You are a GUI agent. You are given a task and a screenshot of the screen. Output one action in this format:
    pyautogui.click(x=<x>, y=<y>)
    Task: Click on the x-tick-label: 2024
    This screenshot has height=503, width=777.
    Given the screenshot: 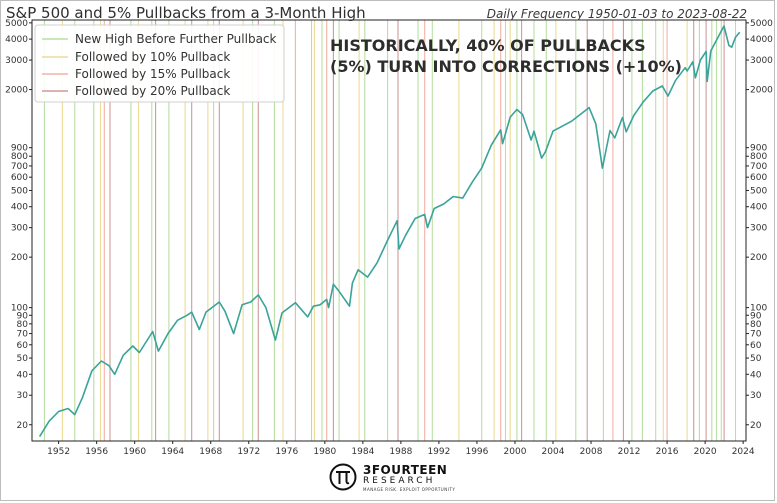 What is the action you would take?
    pyautogui.click(x=743, y=452)
    